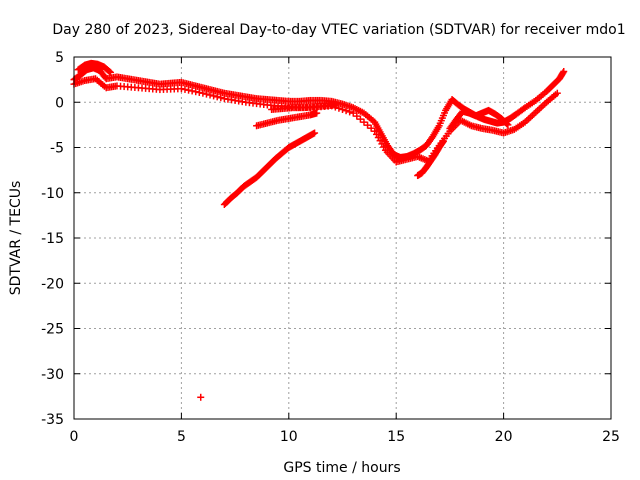 The width and height of the screenshot is (640, 480). I want to click on y-tick-label: -5, so click(57, 149).